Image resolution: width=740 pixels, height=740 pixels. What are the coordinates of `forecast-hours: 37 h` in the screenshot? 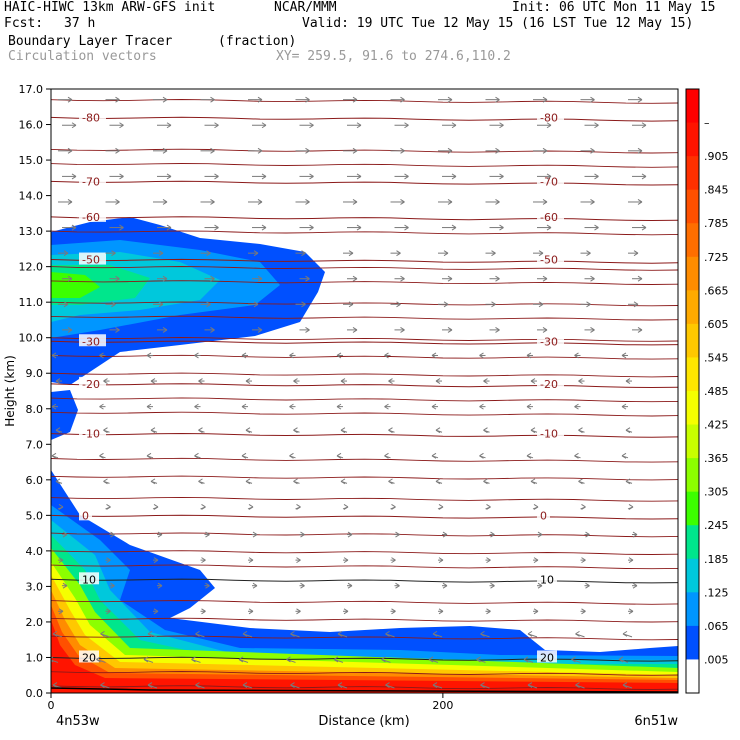 It's located at (80, 23).